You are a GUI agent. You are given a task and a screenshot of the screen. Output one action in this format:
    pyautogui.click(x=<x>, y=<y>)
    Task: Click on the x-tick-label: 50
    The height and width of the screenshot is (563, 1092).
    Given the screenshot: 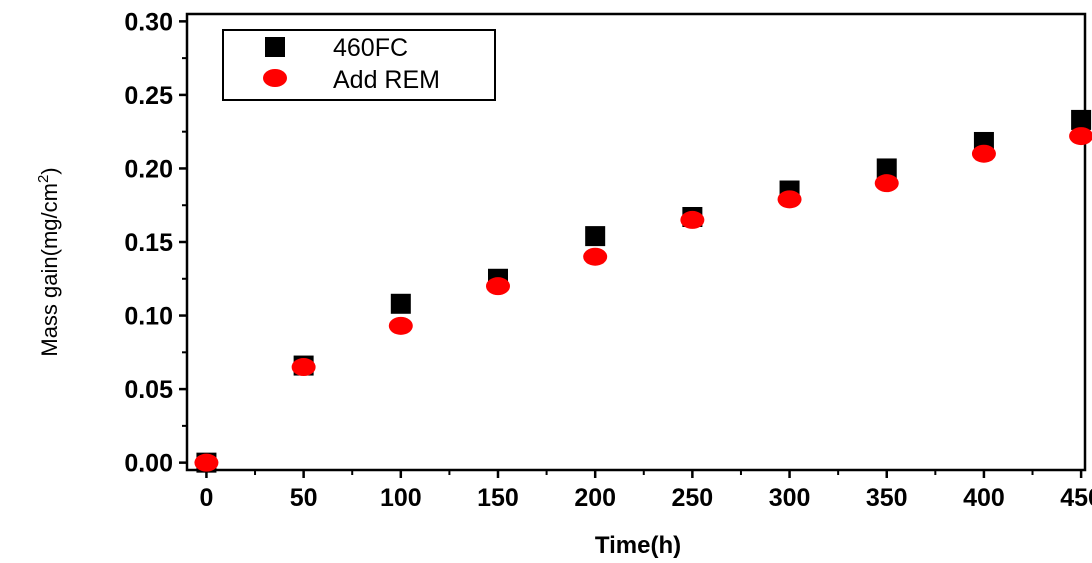 What is the action you would take?
    pyautogui.click(x=304, y=498)
    